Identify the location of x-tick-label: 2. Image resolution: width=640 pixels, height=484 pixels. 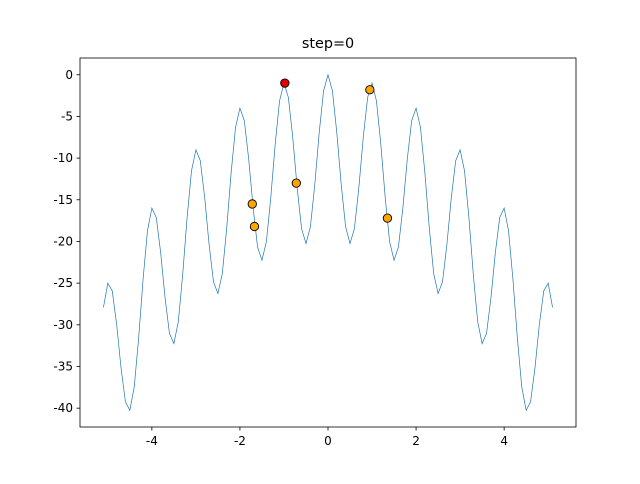
(416, 441).